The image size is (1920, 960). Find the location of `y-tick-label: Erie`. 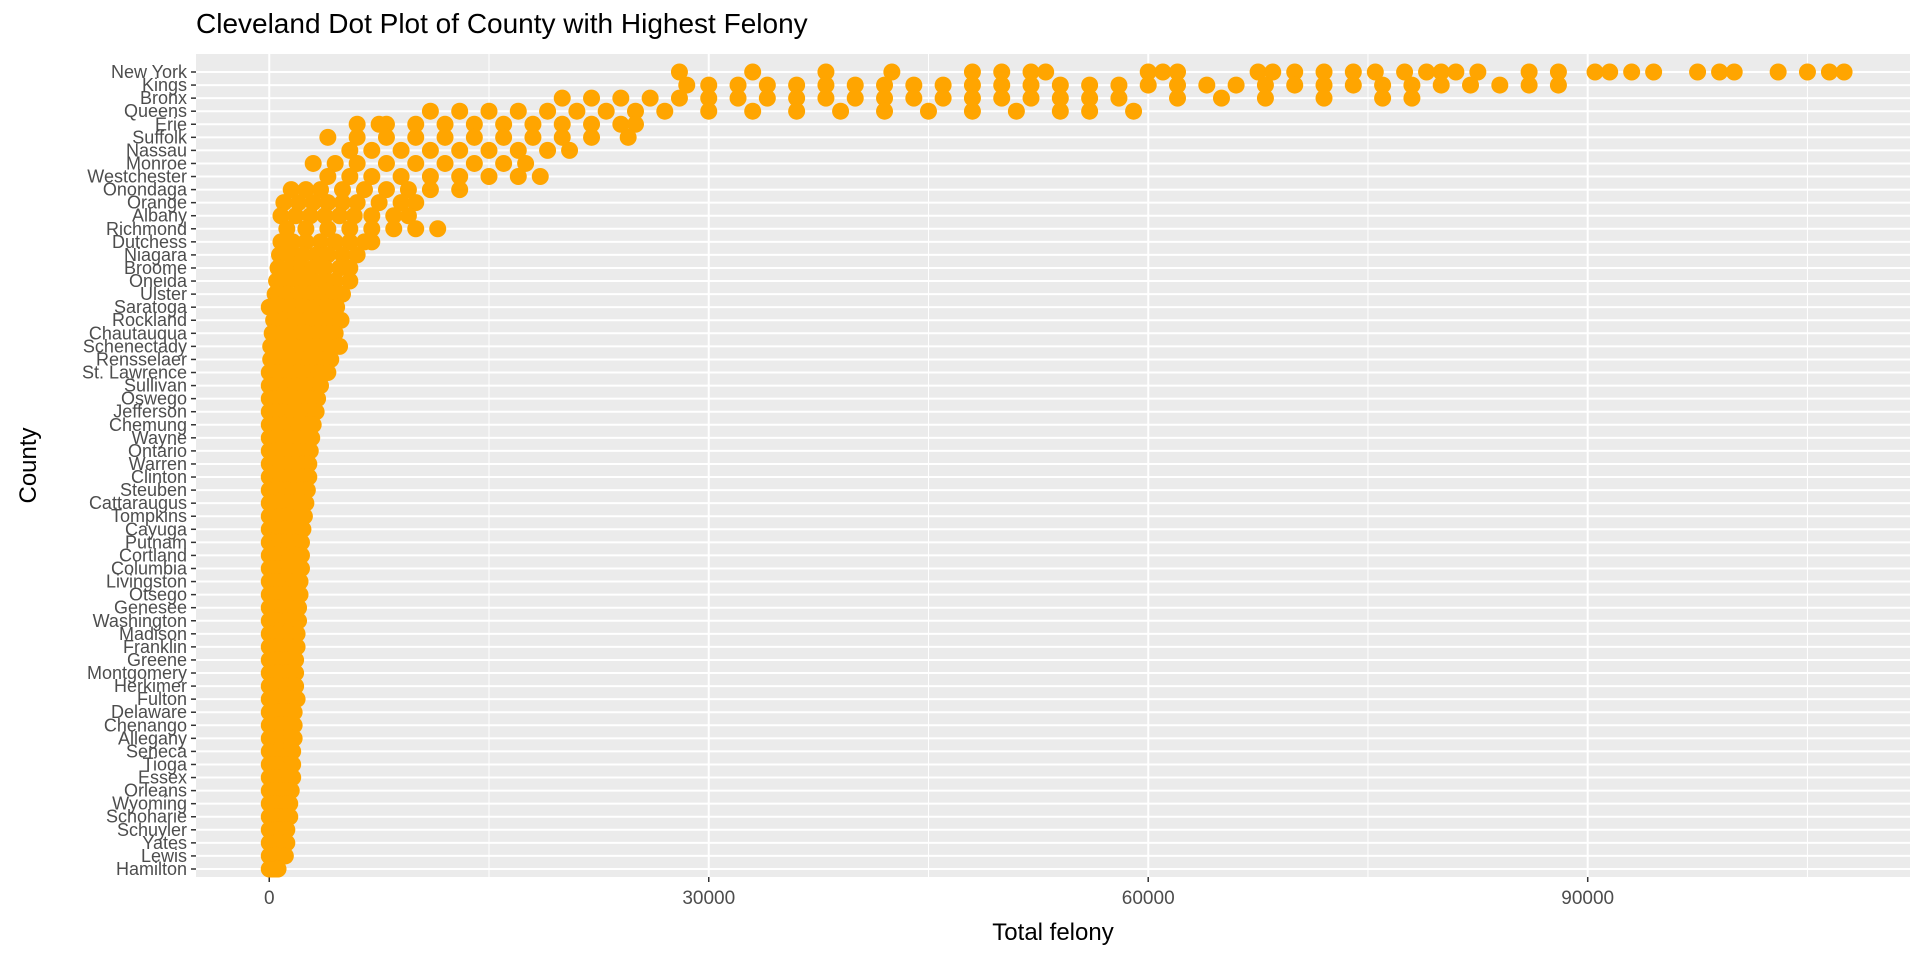

y-tick-label: Erie is located at coordinates (171, 124).